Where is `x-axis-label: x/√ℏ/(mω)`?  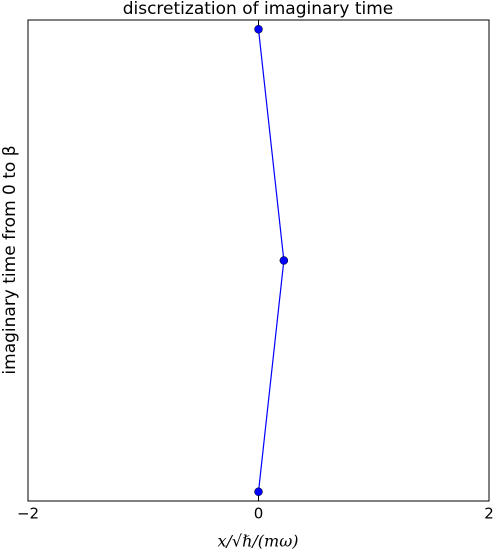 x-axis-label: x/√ℏ/(mω) is located at coordinates (257, 541).